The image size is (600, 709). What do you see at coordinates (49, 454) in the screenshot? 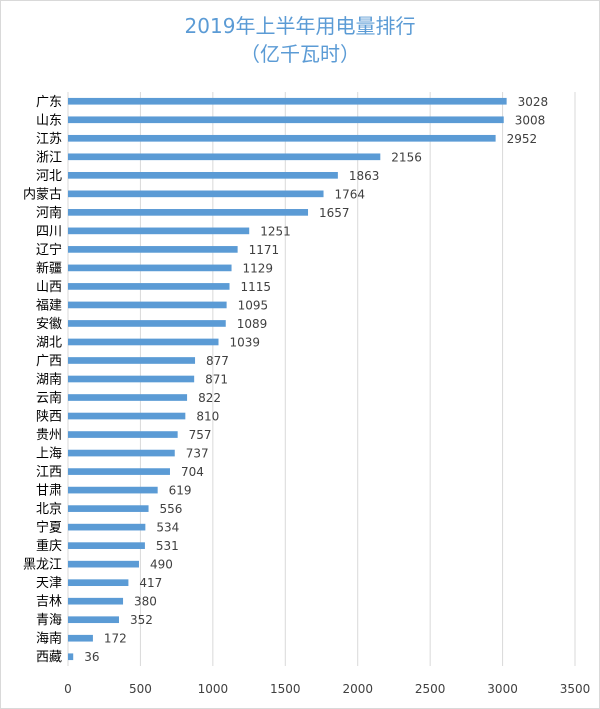
I see `category-label: 上海` at bounding box center [49, 454].